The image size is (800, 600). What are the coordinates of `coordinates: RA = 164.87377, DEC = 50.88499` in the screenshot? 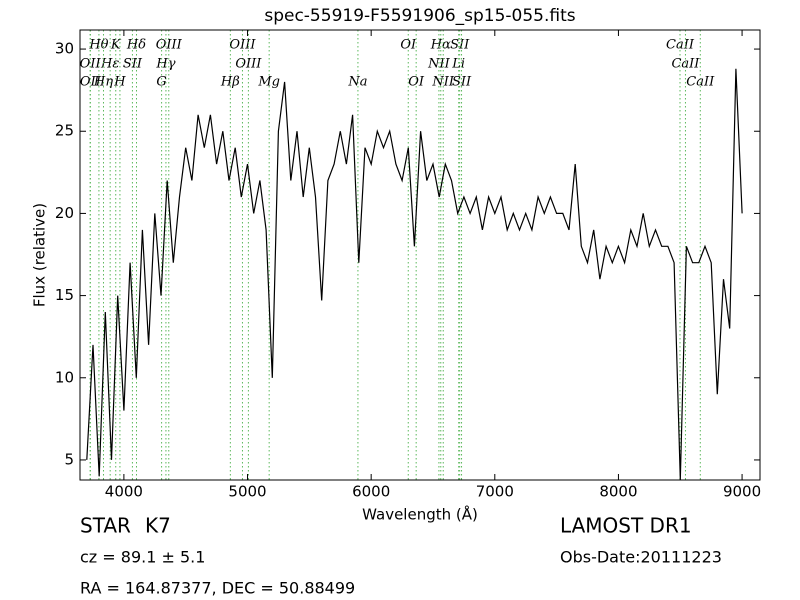 It's located at (217, 588).